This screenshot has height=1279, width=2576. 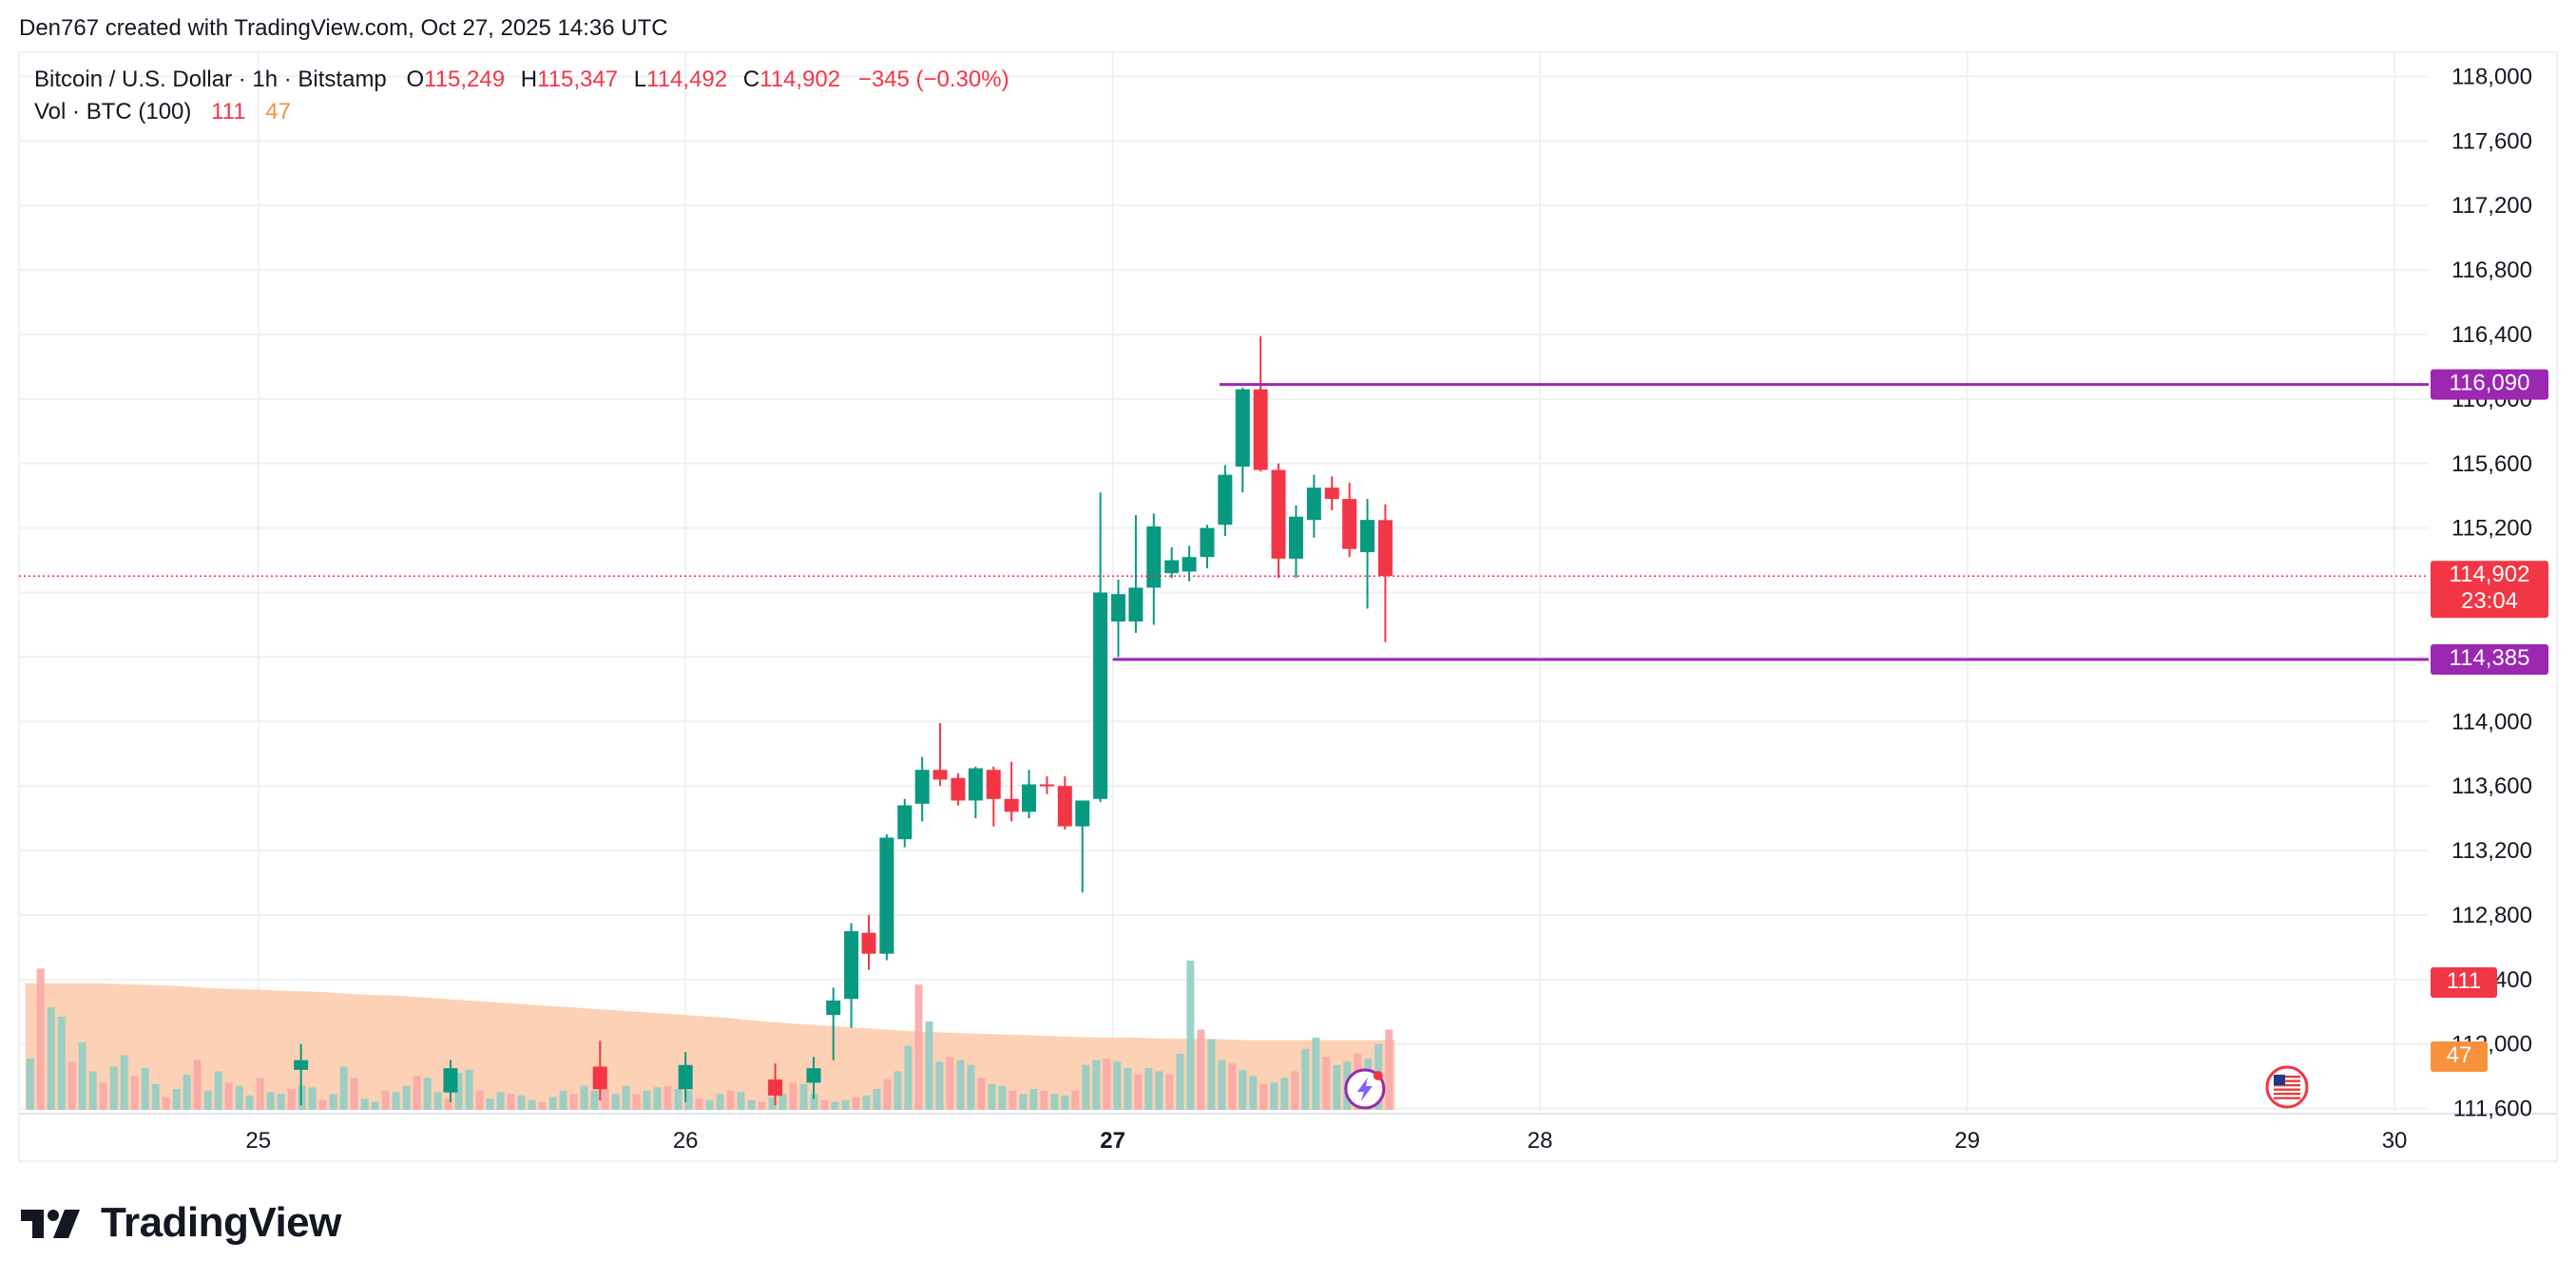 What do you see at coordinates (1827, 1087) in the screenshot?
I see `chart-icons` at bounding box center [1827, 1087].